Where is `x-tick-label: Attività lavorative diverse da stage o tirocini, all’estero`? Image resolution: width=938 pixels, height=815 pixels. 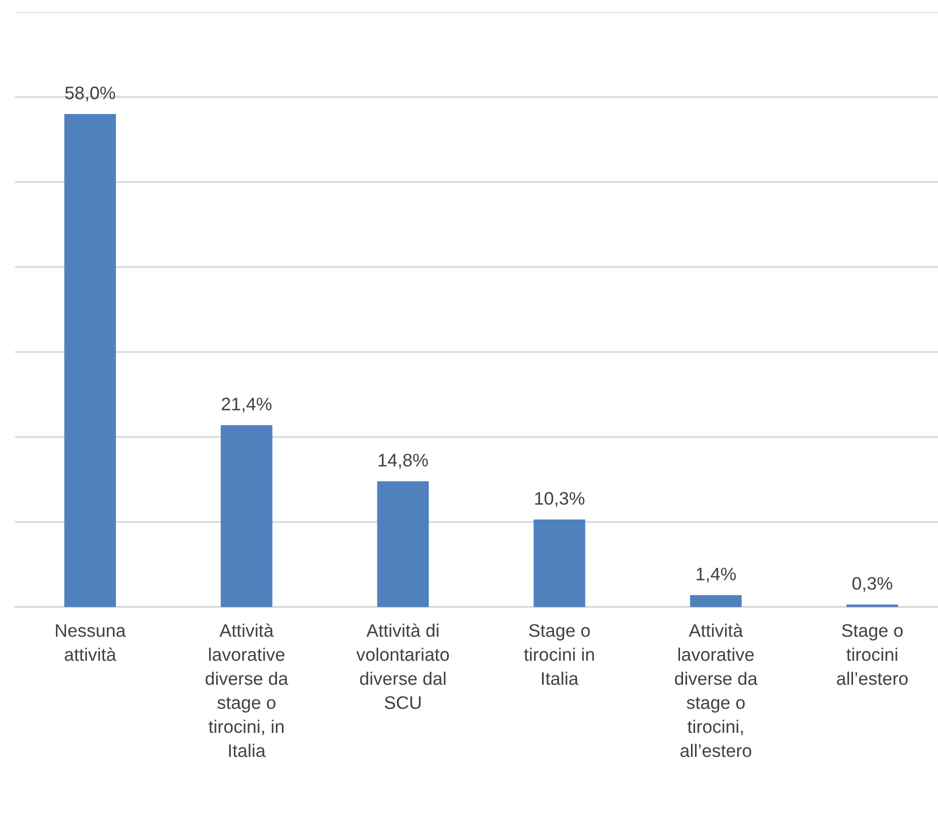
x-tick-label: Attività lavorative diverse da stage o tirocini, all’estero is located at coordinates (716, 690).